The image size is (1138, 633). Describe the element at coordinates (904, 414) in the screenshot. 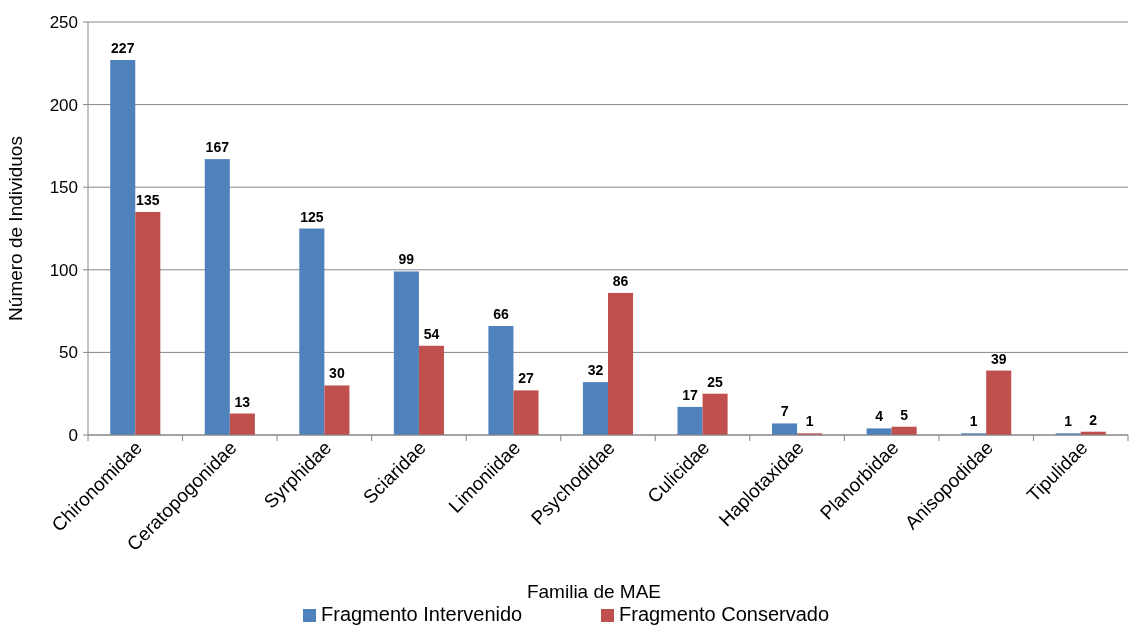

I see `data-label: 5` at that location.